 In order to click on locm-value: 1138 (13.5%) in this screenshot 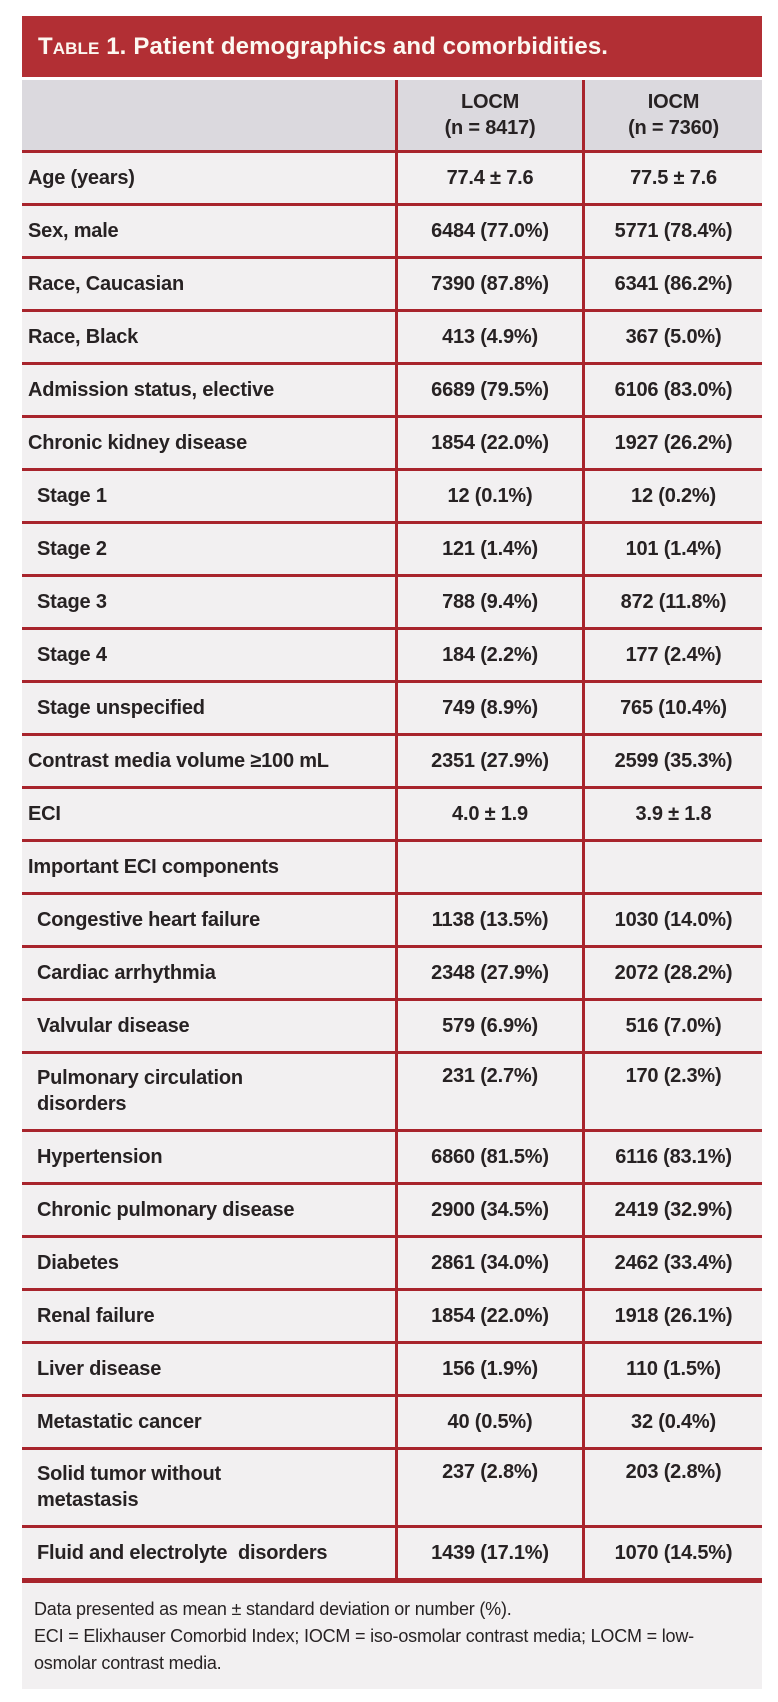, I will do `click(488, 920)`.